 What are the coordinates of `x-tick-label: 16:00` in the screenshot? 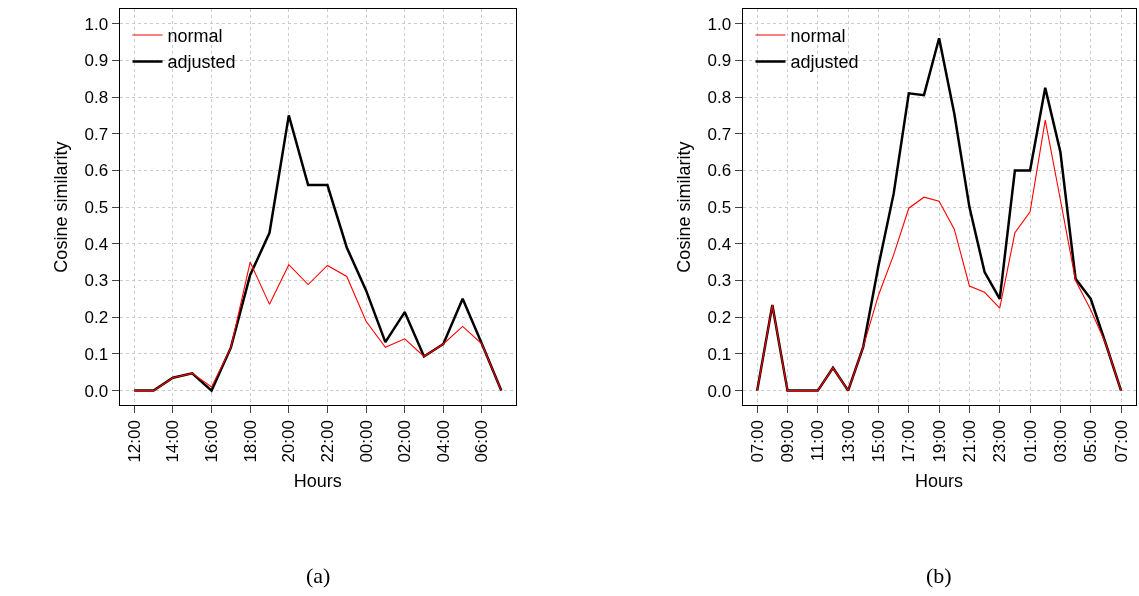 It's located at (212, 441).